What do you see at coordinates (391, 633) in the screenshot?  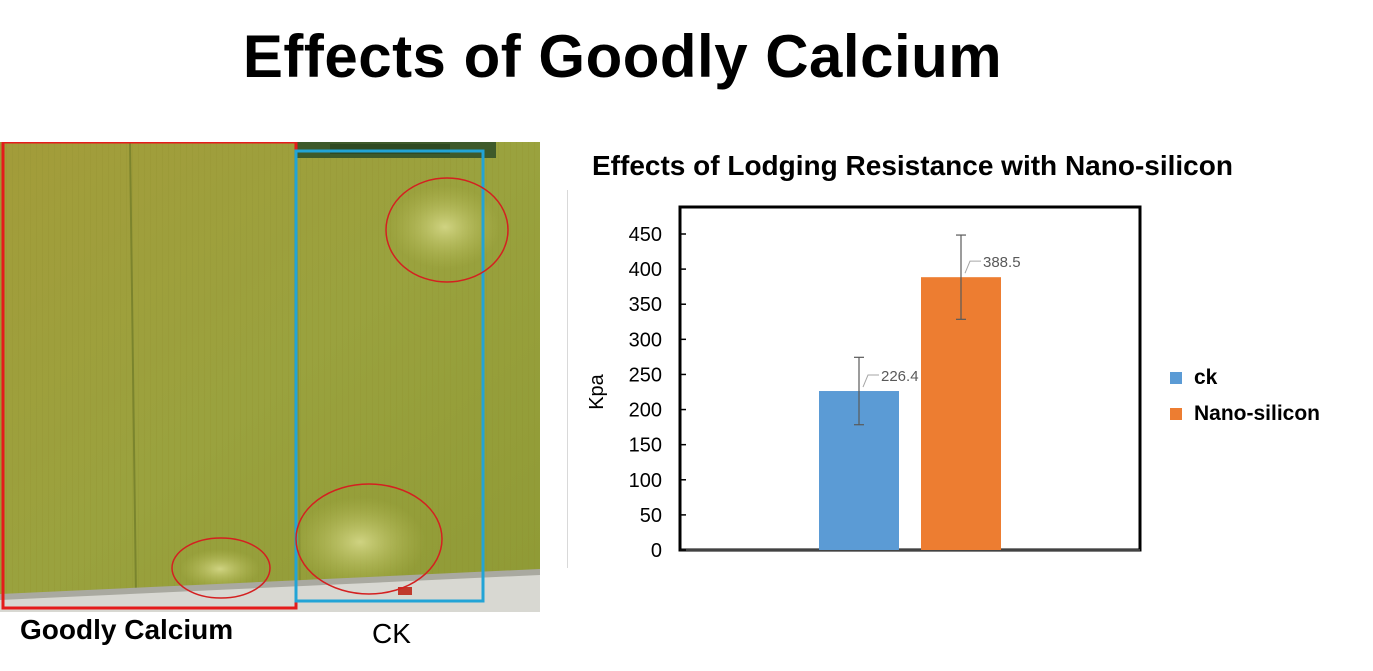 I see `ck-caption: CK` at bounding box center [391, 633].